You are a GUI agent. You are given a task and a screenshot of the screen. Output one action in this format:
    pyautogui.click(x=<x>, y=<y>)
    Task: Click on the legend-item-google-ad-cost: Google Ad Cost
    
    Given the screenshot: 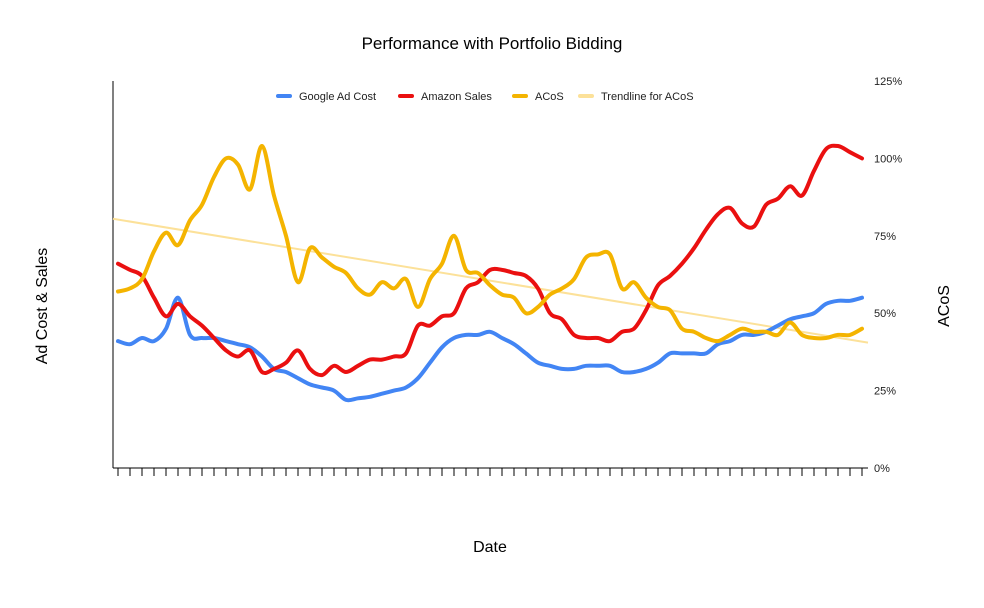 What is the action you would take?
    pyautogui.click(x=326, y=97)
    